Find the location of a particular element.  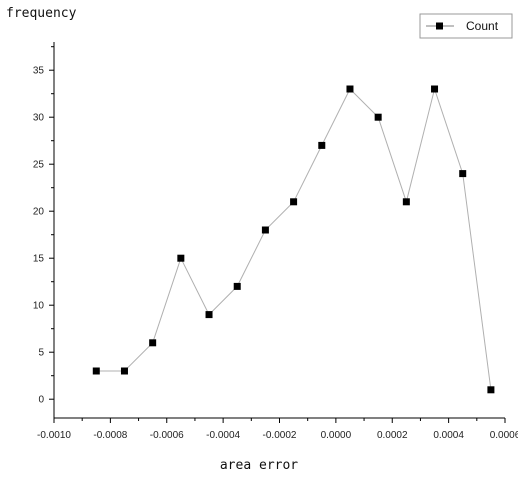

x-tick-label: -0.0010 is located at coordinates (54, 435).